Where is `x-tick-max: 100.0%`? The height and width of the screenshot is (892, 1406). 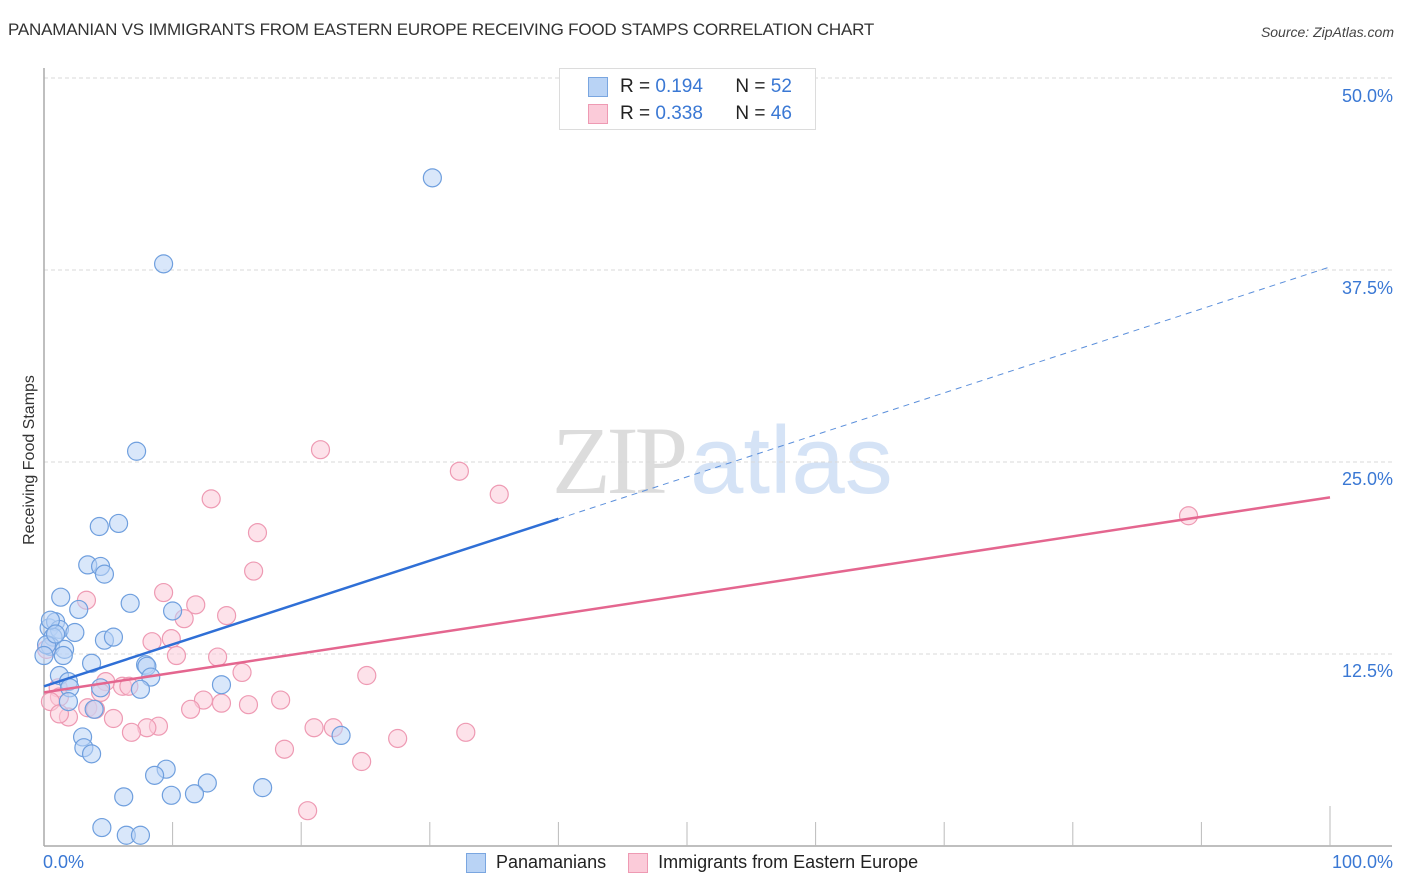 x-tick-max: 100.0% is located at coordinates (1362, 862).